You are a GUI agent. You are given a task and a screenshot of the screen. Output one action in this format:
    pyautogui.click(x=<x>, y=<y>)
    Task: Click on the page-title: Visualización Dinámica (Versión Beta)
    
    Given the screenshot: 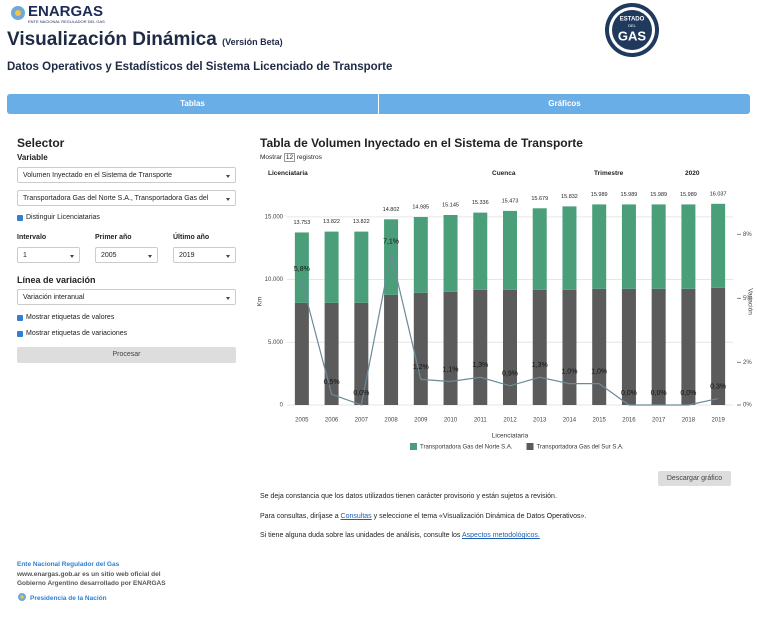 What is the action you would take?
    pyautogui.click(x=145, y=40)
    